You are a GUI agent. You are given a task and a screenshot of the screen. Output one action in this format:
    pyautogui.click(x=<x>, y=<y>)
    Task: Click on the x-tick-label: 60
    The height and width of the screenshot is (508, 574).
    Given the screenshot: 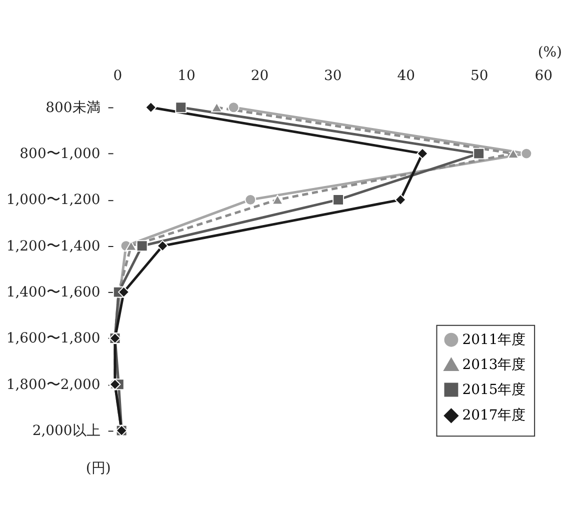 What is the action you would take?
    pyautogui.click(x=543, y=76)
    